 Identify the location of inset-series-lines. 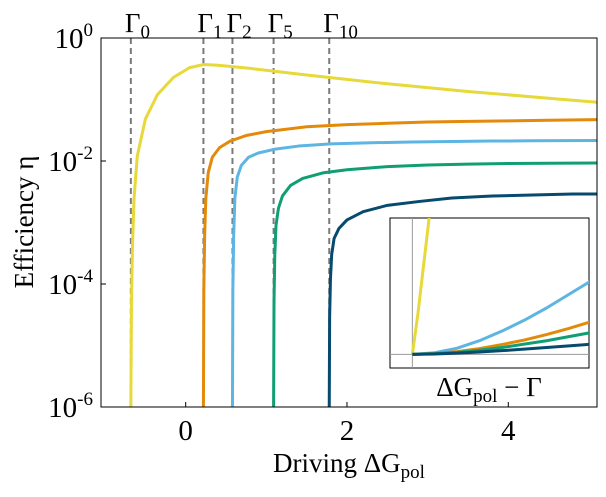
(499, 287).